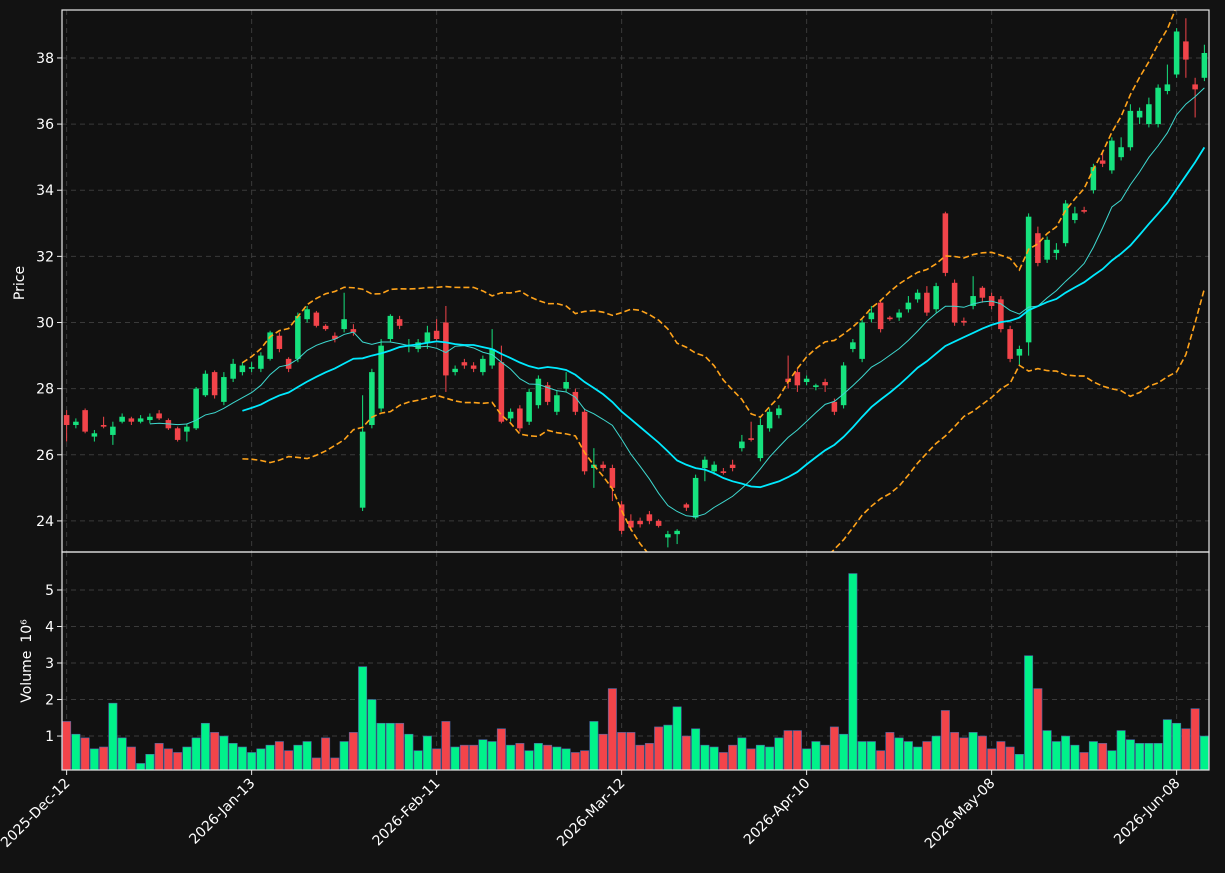  What do you see at coordinates (45, 522) in the screenshot?
I see `y-tick-label: 24` at bounding box center [45, 522].